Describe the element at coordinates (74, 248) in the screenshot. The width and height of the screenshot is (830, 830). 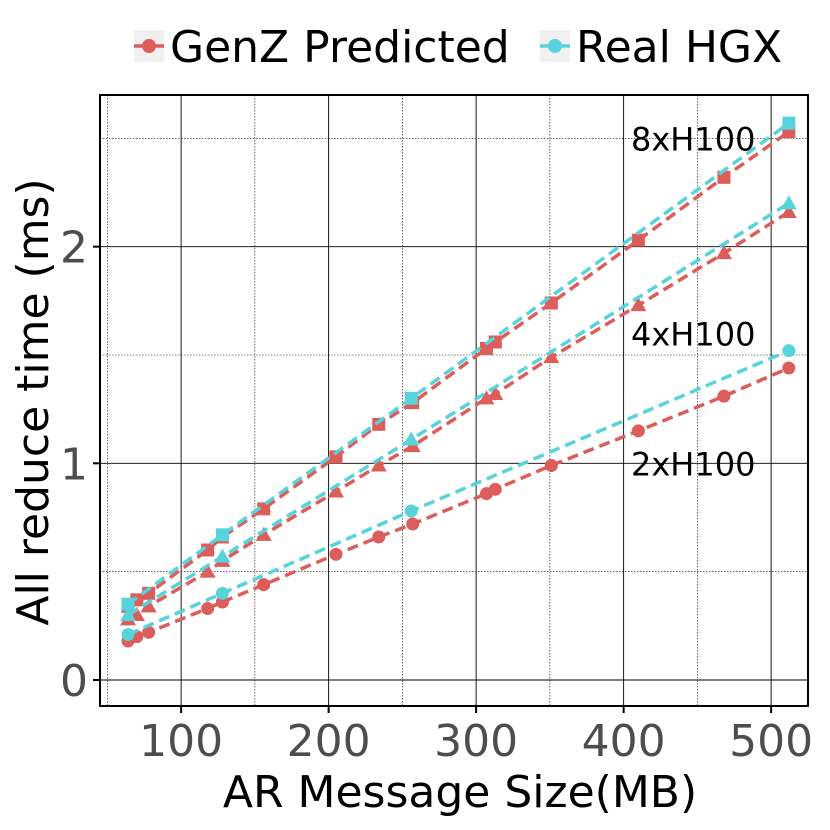
I see `y-tick-label: 2` at that location.